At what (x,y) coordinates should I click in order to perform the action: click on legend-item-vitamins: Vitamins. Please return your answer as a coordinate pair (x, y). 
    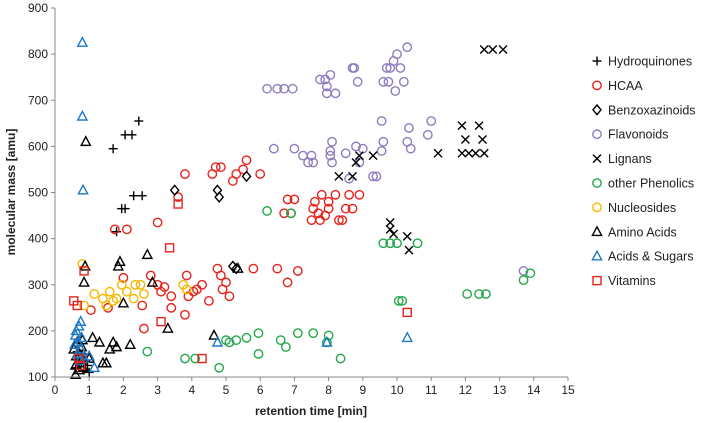
    Looking at the image, I should click on (624, 281).